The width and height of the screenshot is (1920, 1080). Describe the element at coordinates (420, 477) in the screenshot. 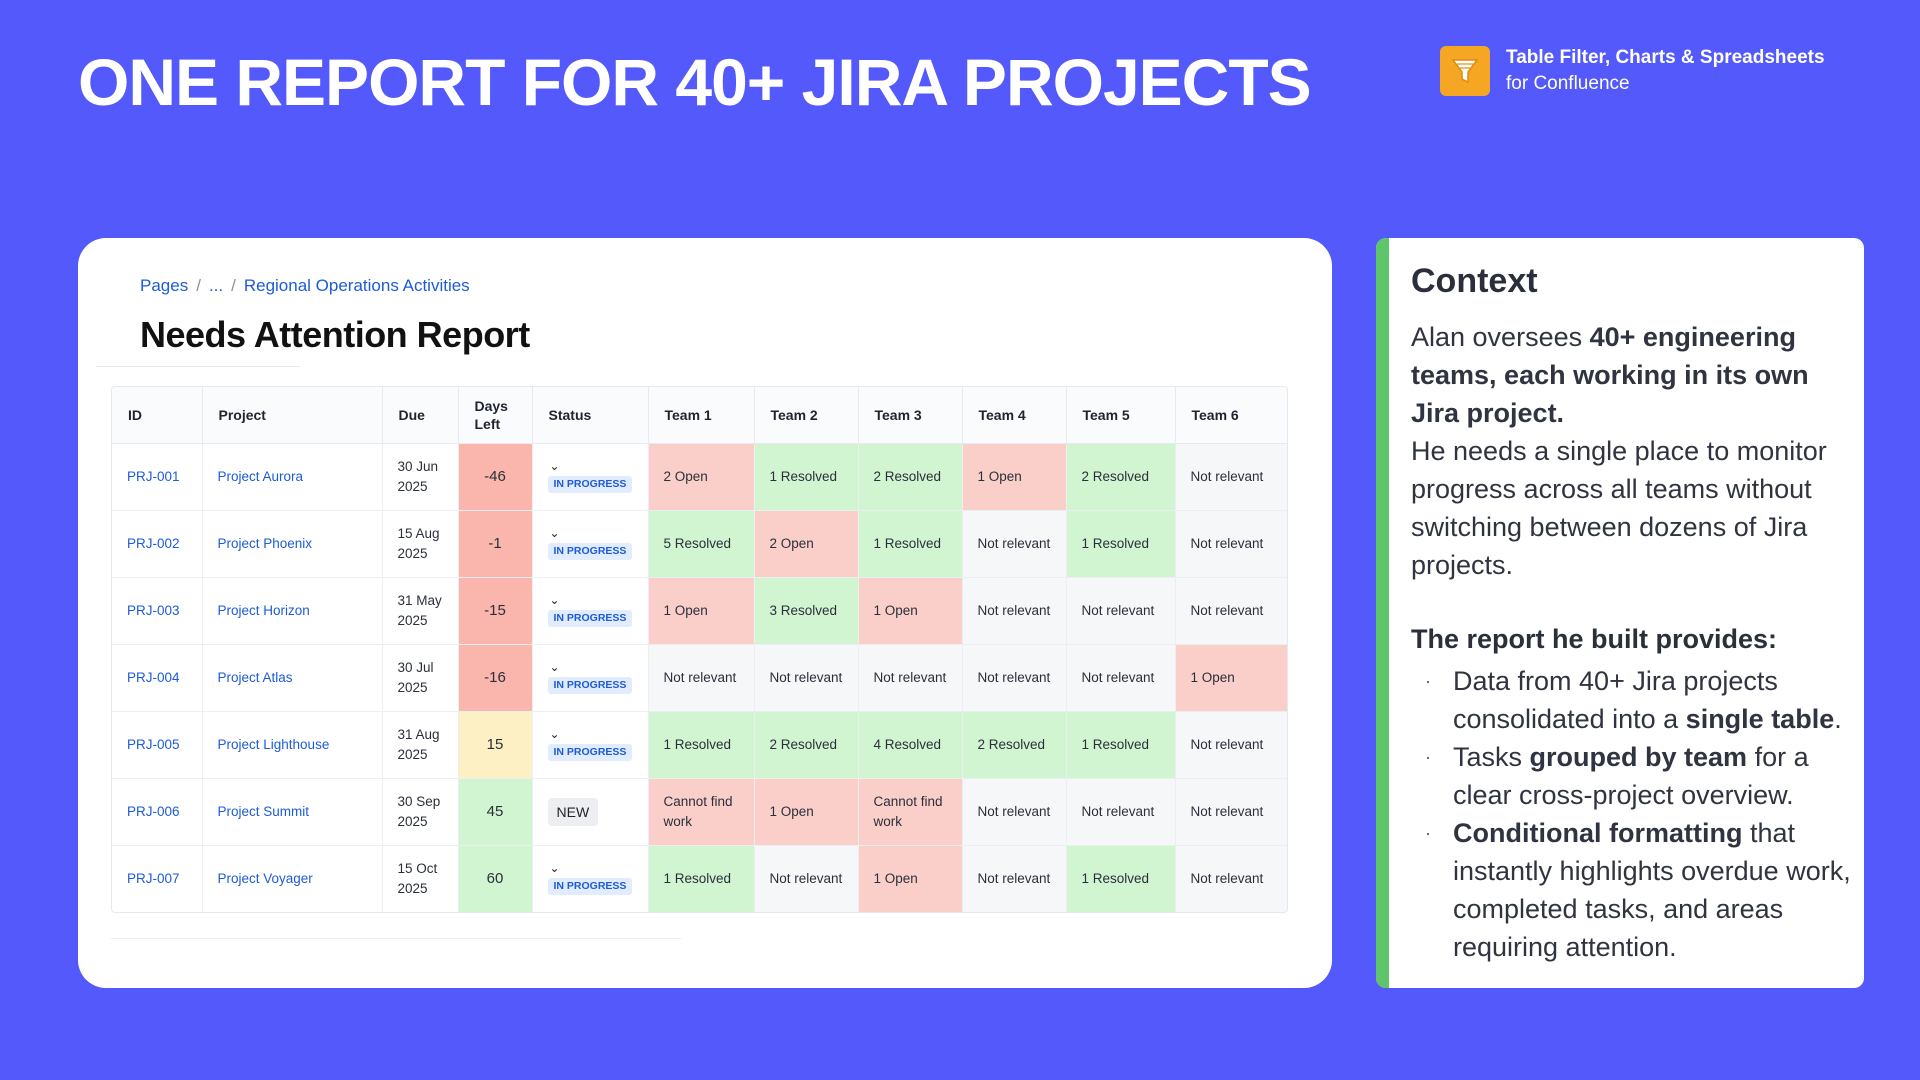

I see `cell-due: 30 Jun 2025` at that location.